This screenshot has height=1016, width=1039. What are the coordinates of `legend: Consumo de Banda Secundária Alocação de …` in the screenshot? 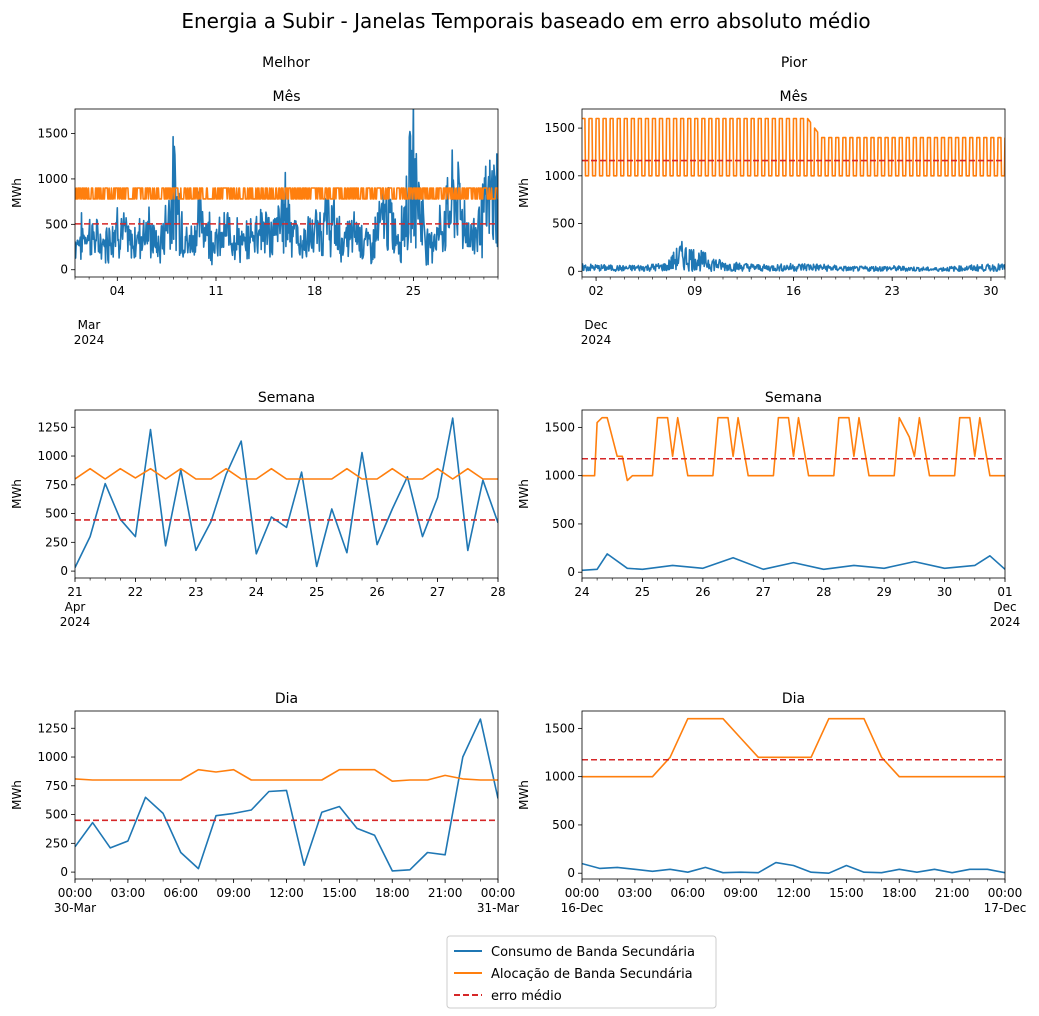 It's located at (581, 972).